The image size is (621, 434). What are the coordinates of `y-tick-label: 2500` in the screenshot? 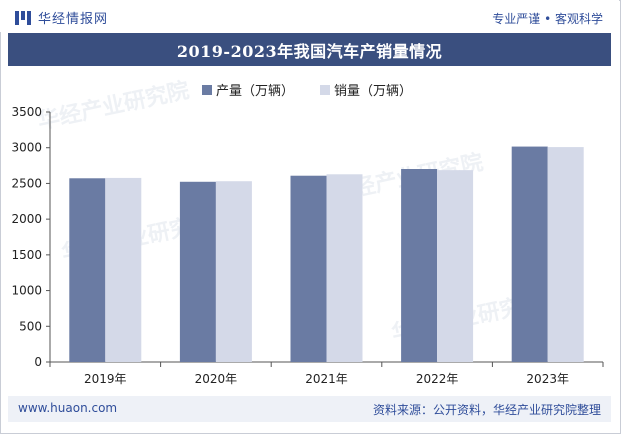 It's located at (26, 183).